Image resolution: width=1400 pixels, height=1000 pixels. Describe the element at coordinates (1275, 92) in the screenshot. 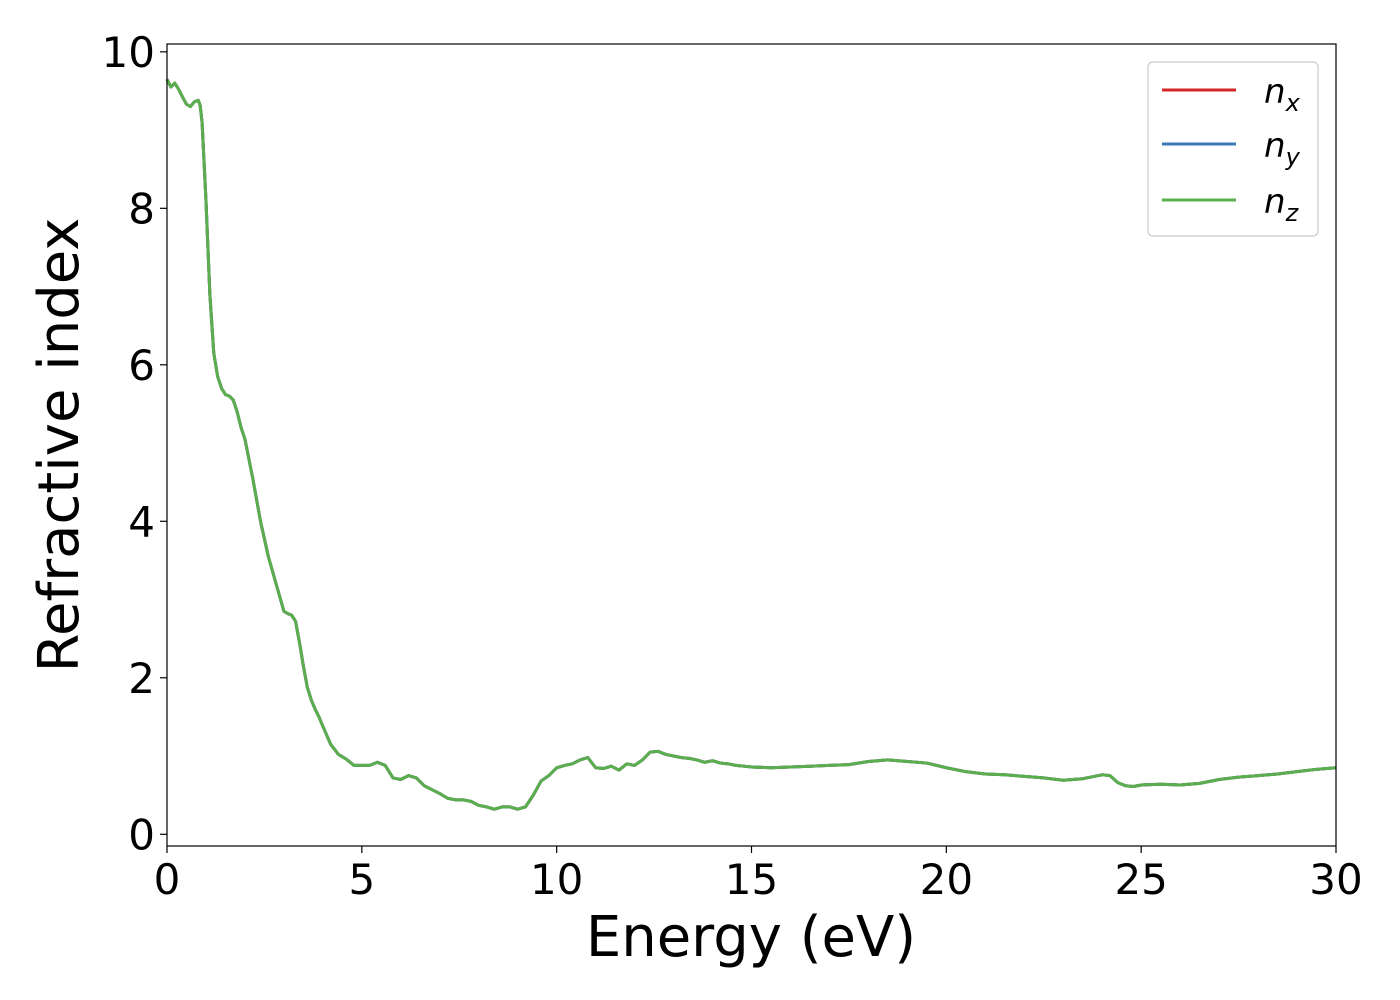

I see `legend-label-n-x-base: n` at that location.